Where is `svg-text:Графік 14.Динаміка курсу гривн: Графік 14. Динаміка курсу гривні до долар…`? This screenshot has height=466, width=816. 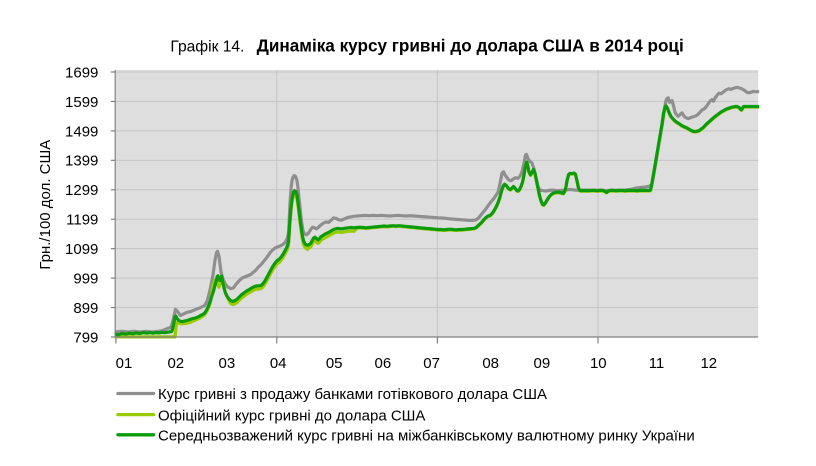
svg-text:Графік 14.Динаміка курсу гривн: Графік 14. Динаміка курсу гривні до долар… is located at coordinates (426, 46).